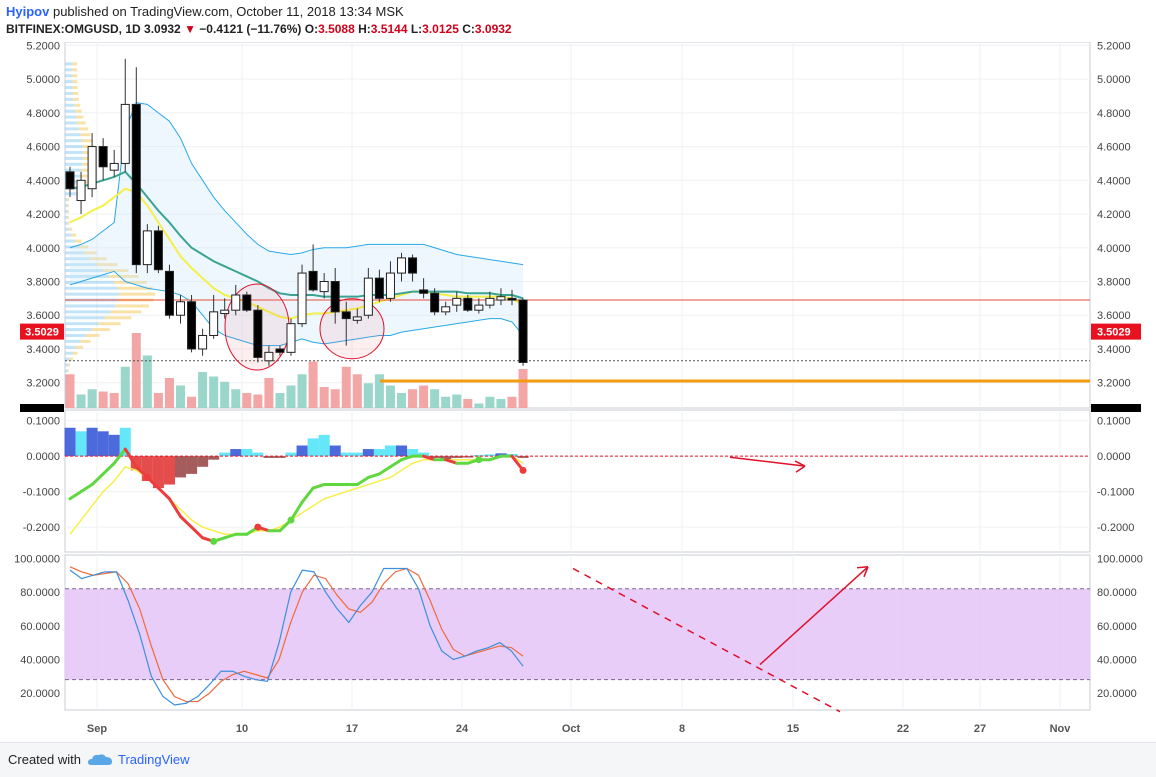 The height and width of the screenshot is (777, 1156). What do you see at coordinates (1116, 408) in the screenshot?
I see `close-price-tag-right` at bounding box center [1116, 408].